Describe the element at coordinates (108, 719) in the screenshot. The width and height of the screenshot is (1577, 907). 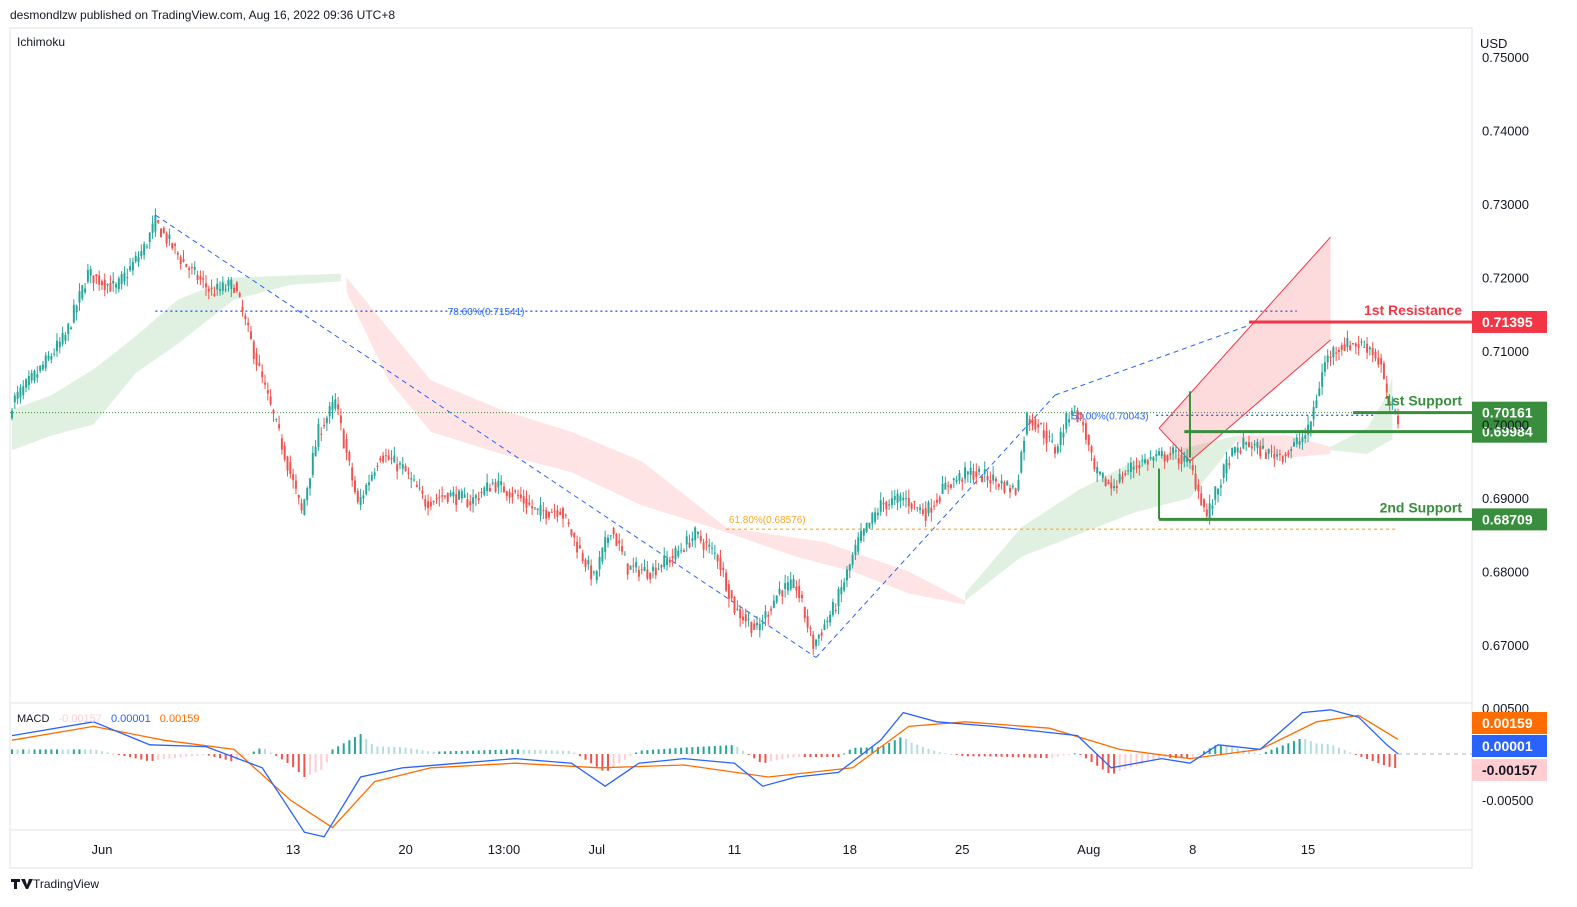
I see `macd-legend: MACD -0.00157 0.00001 0.00159` at that location.